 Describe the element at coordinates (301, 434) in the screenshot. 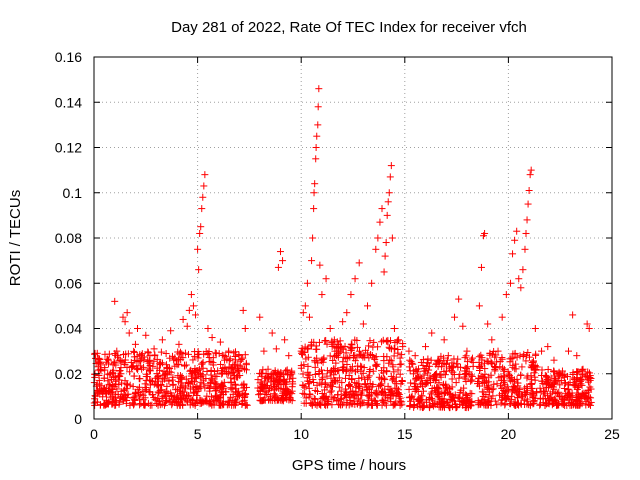

I see `x-tick-label: 10` at that location.